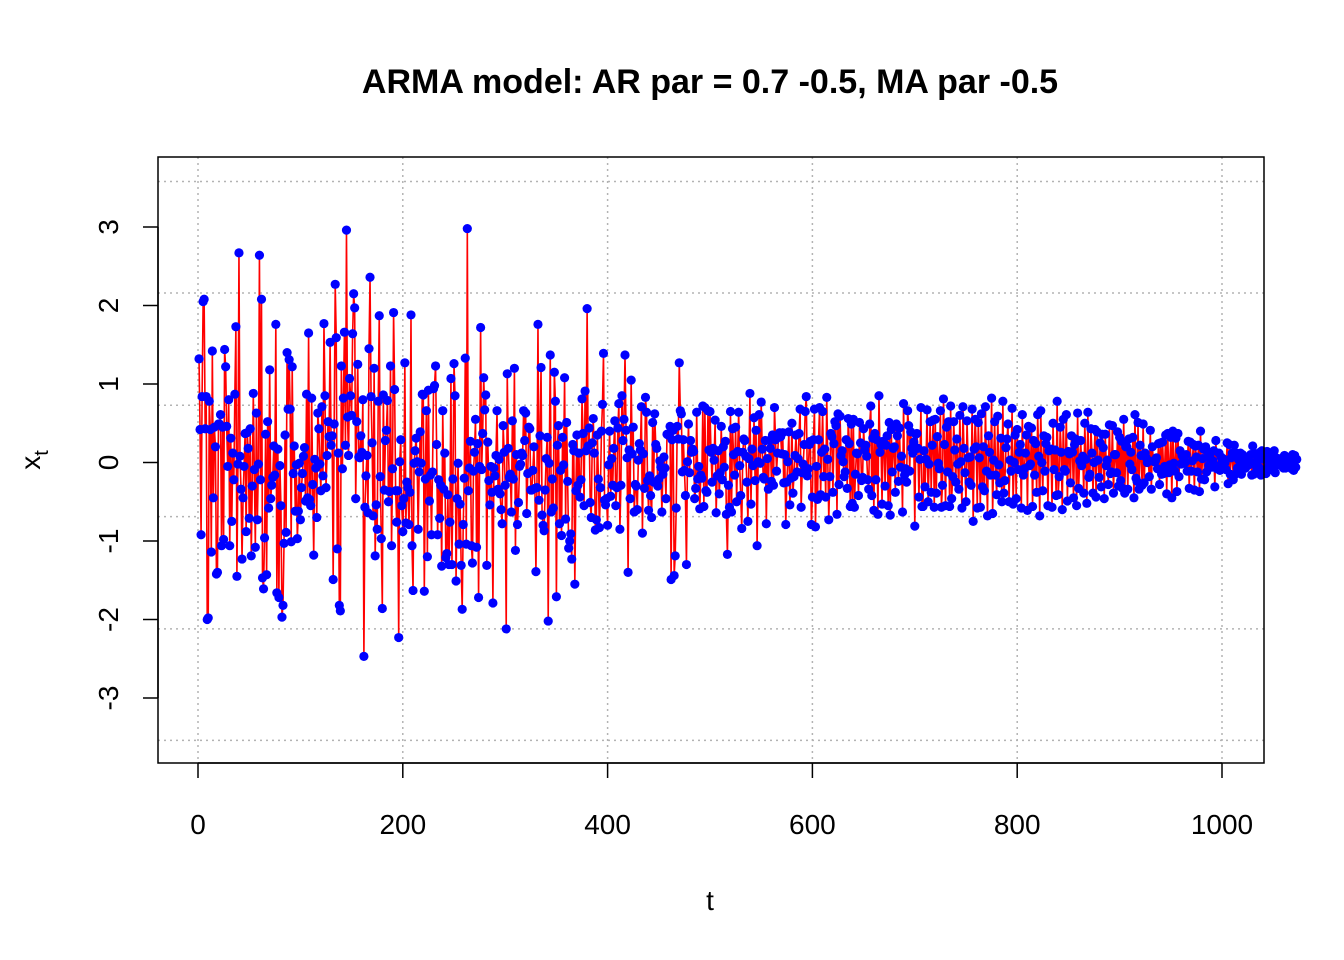 The image size is (1344, 960). Describe the element at coordinates (198, 824) in the screenshot. I see `x-tick-label-0: 0` at that location.